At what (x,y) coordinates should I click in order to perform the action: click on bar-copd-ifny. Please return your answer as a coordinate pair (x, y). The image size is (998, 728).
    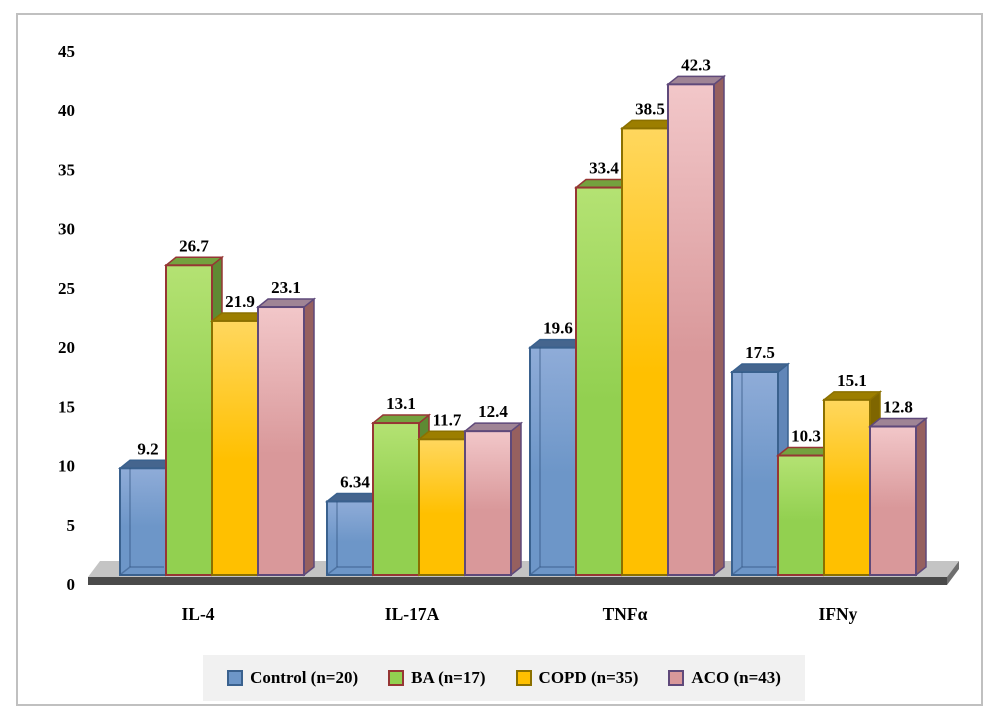
    Looking at the image, I should click on (847, 487).